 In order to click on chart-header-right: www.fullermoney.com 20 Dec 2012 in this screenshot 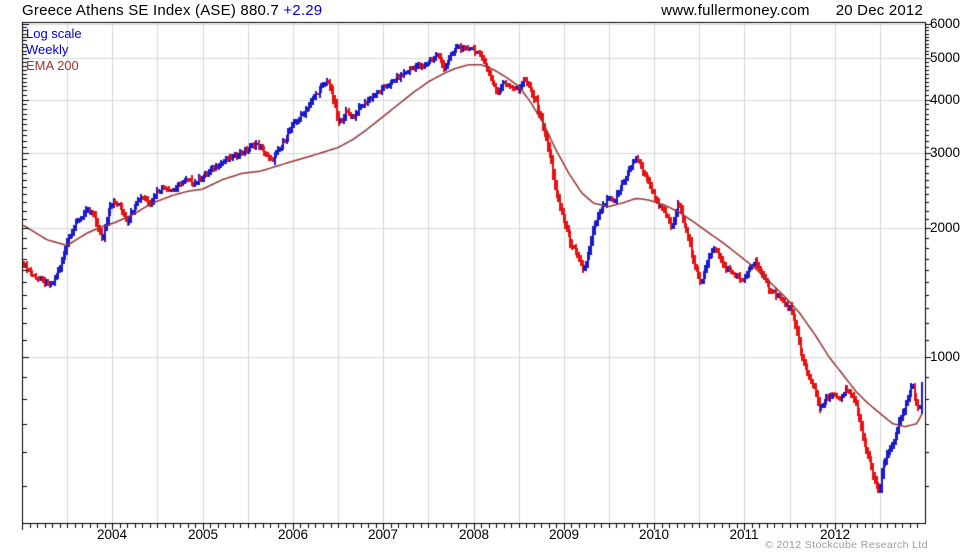, I will do `click(792, 10)`.